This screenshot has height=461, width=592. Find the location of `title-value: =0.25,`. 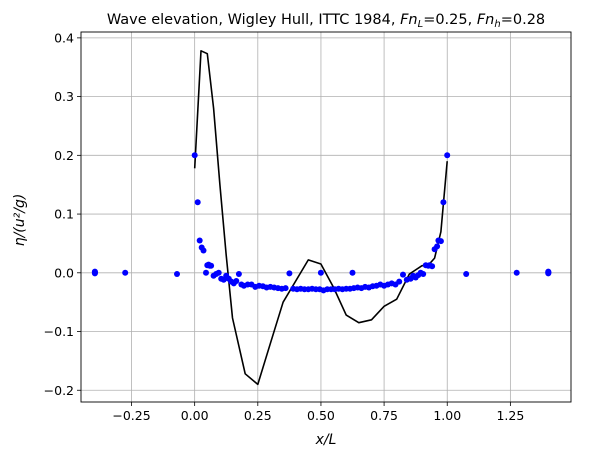

title-value: =0.25, is located at coordinates (450, 20).